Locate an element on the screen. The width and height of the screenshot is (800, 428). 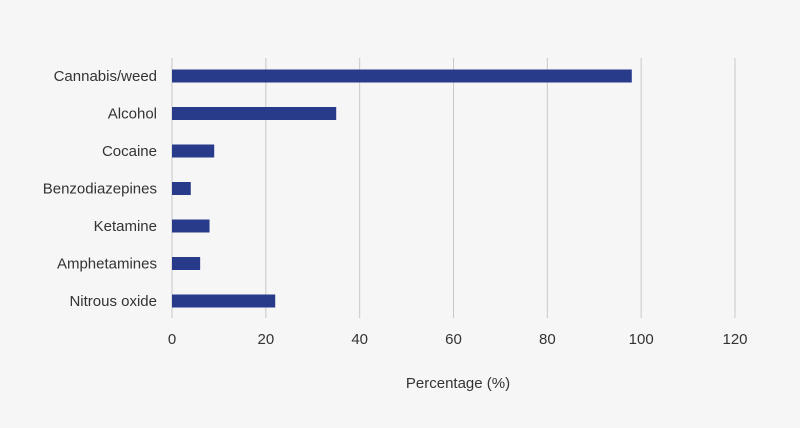
category-label-benzodiazepines: Benzodiazepines is located at coordinates (100, 189).